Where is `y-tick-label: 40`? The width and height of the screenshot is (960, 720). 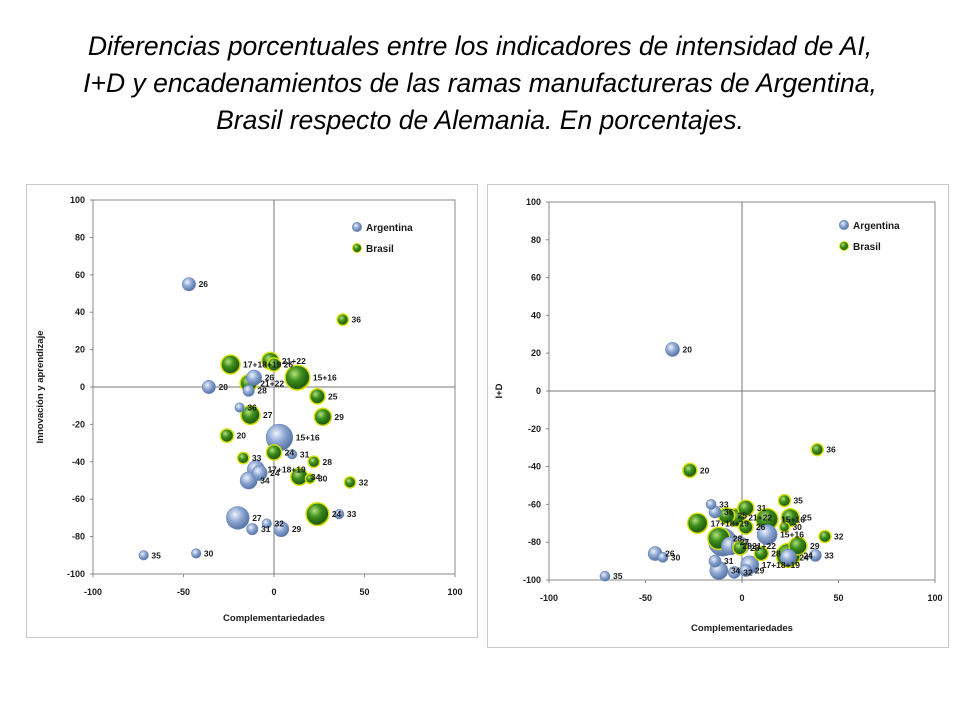
y-tick-label: 40 is located at coordinates (536, 315).